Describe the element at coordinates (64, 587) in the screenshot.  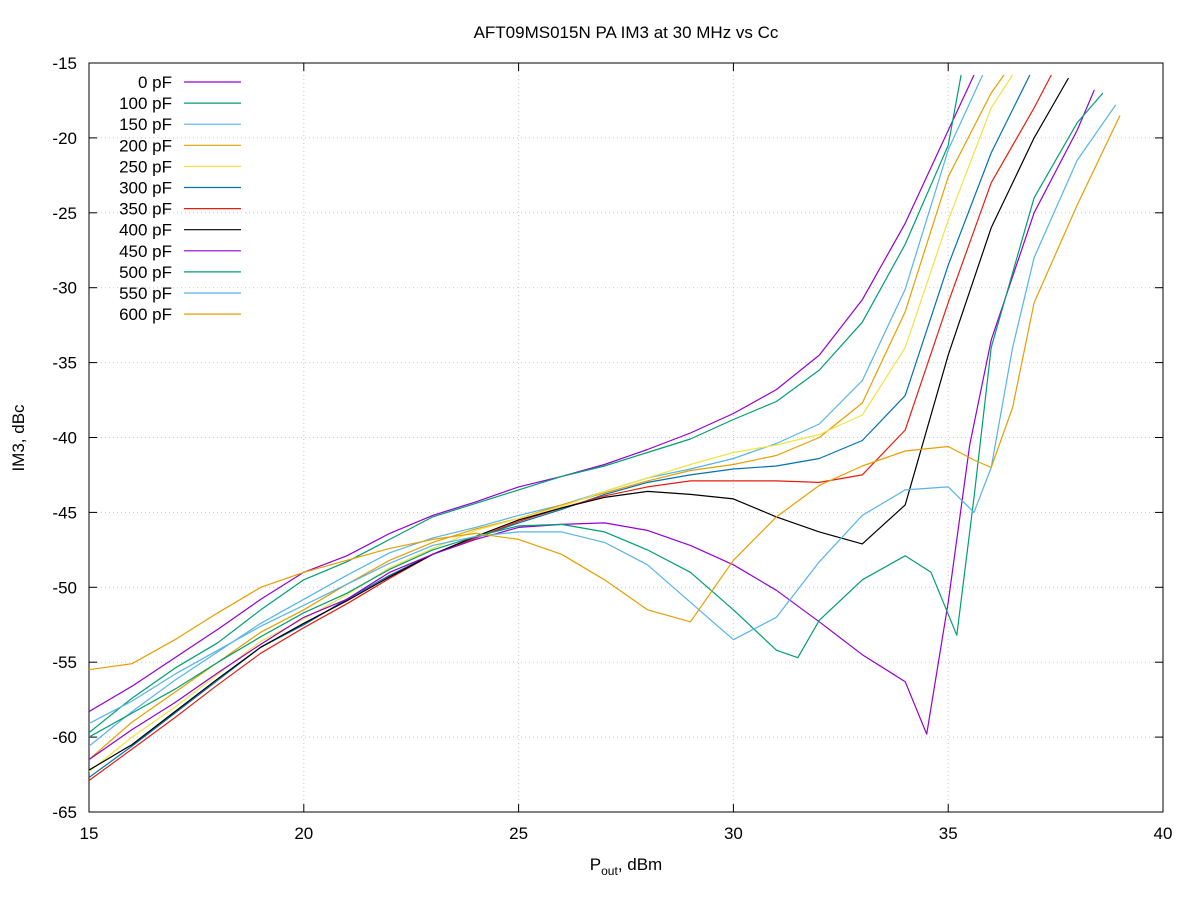
I see `y-tick-label: -50` at that location.